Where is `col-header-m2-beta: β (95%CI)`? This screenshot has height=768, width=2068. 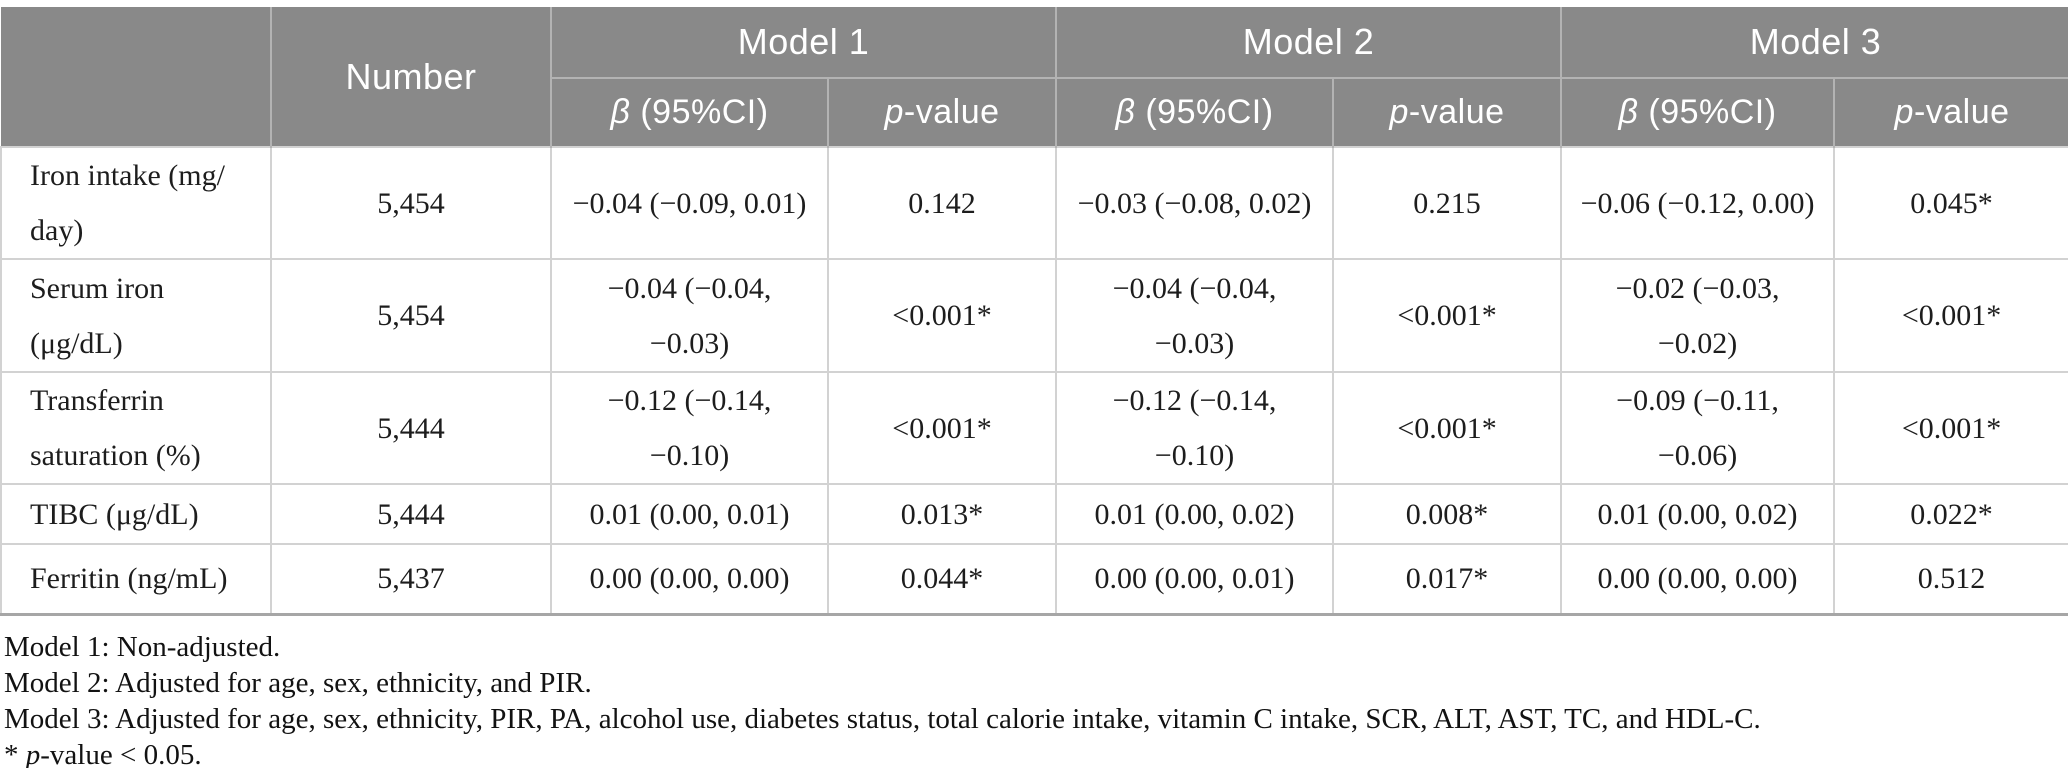
col-header-m2-beta: β (95%CI) is located at coordinates (1194, 112).